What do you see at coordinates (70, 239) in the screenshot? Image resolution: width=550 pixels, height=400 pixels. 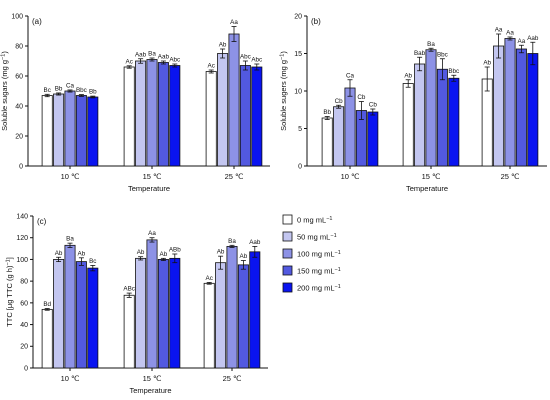 I see `significance-label: Ba` at bounding box center [70, 239].